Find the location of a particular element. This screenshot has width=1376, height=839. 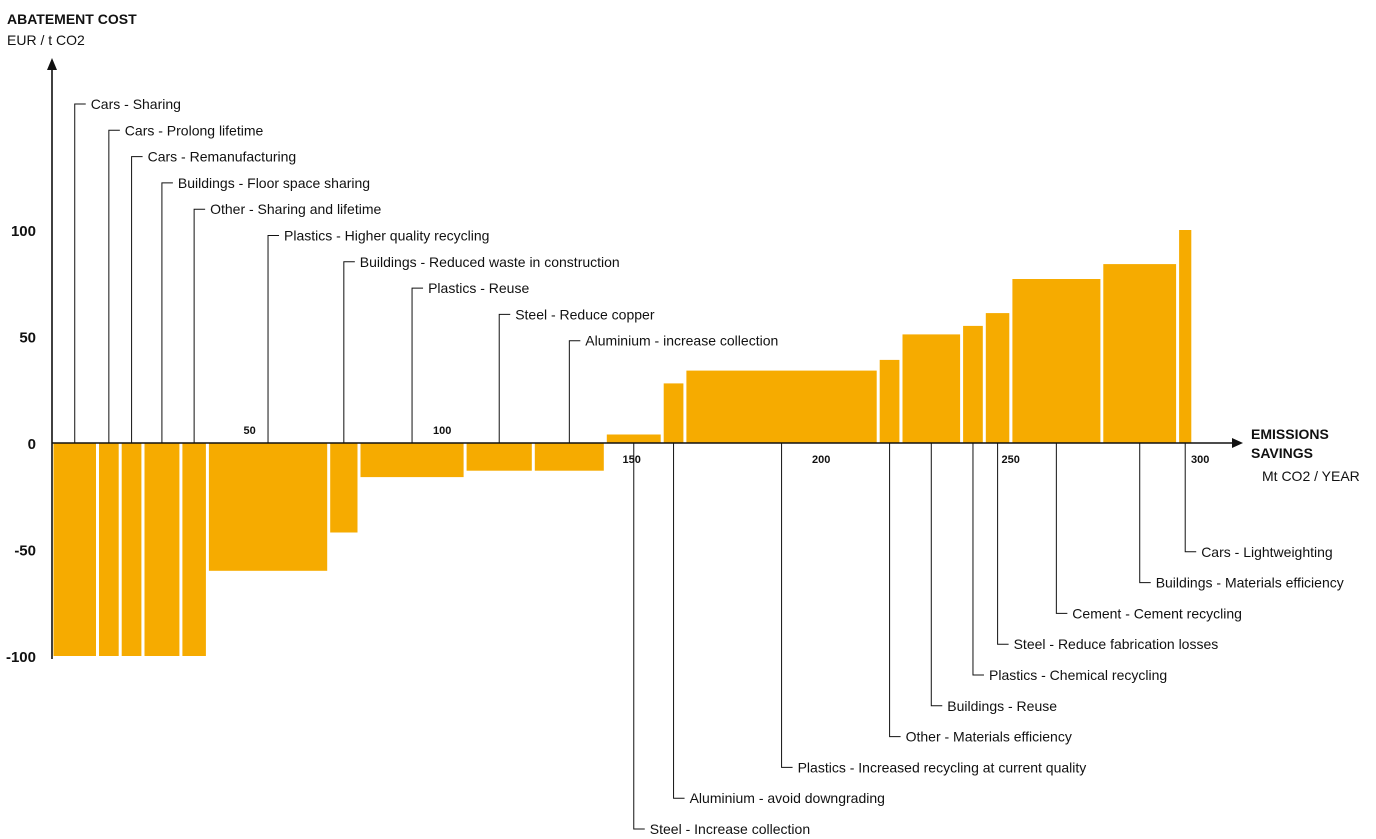

x-tick-label-50: 50 is located at coordinates (250, 431).